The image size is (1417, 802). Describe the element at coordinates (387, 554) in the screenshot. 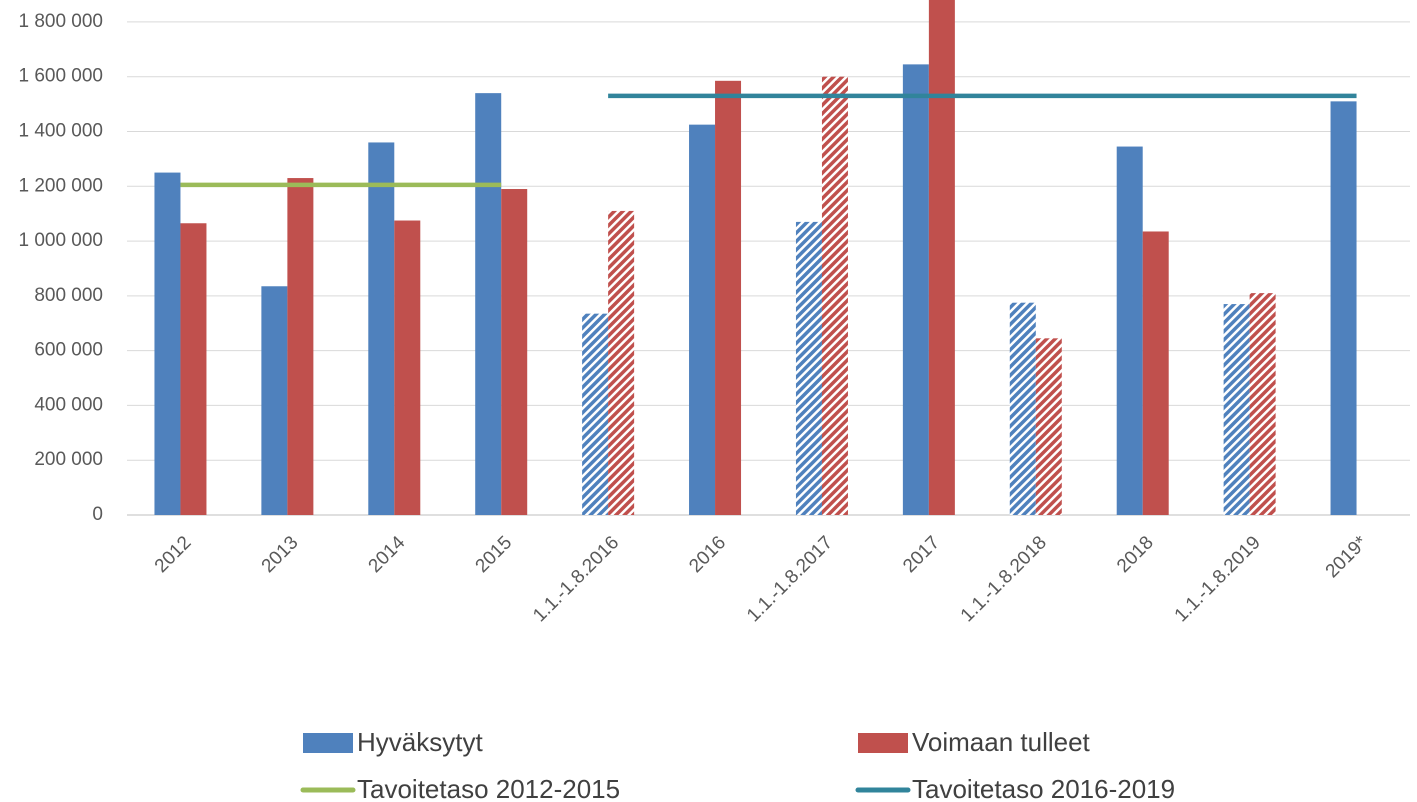

I see `x-tick-label: 2014` at that location.